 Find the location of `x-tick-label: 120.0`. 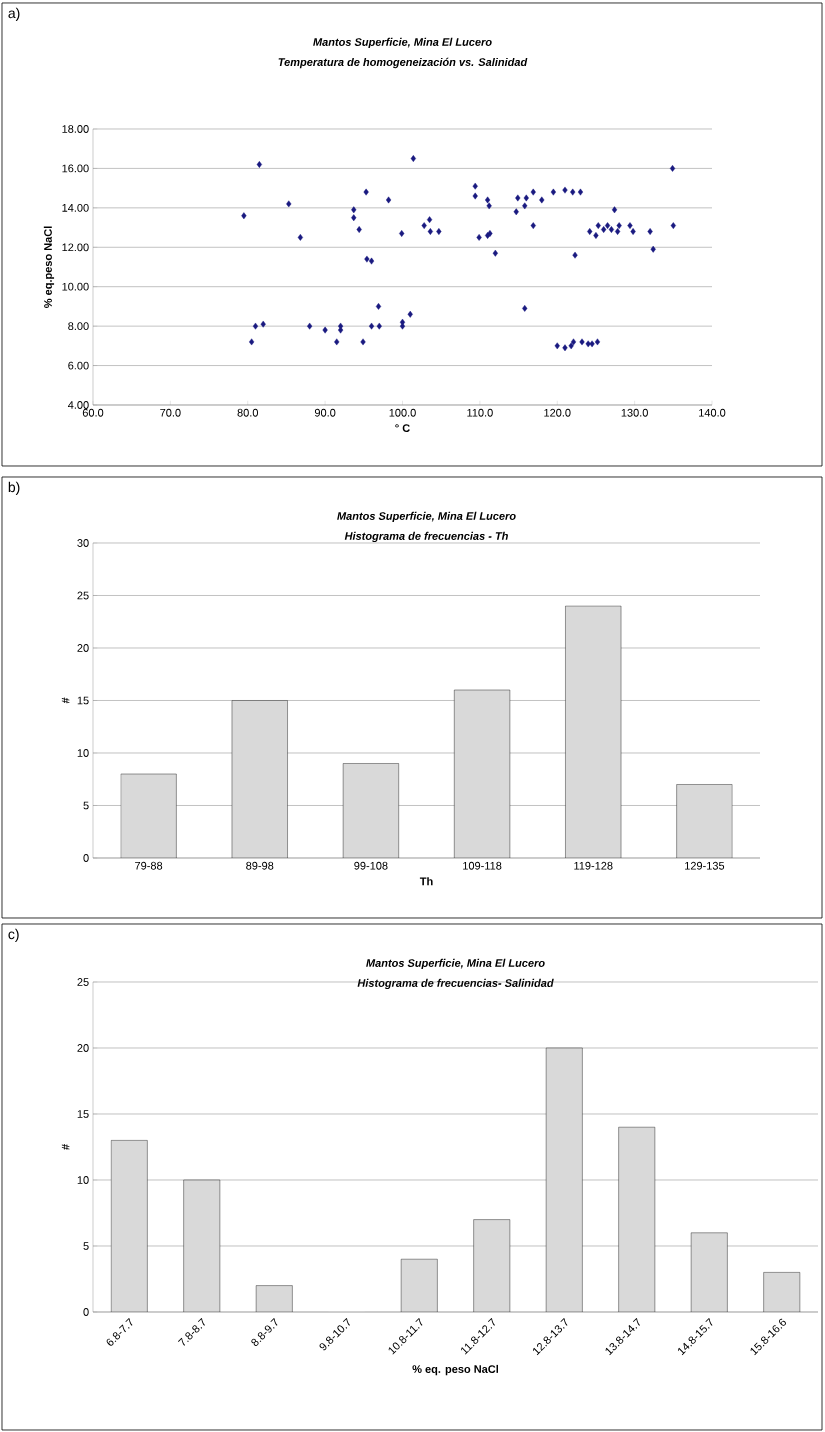

x-tick-label: 120.0 is located at coordinates (557, 412).